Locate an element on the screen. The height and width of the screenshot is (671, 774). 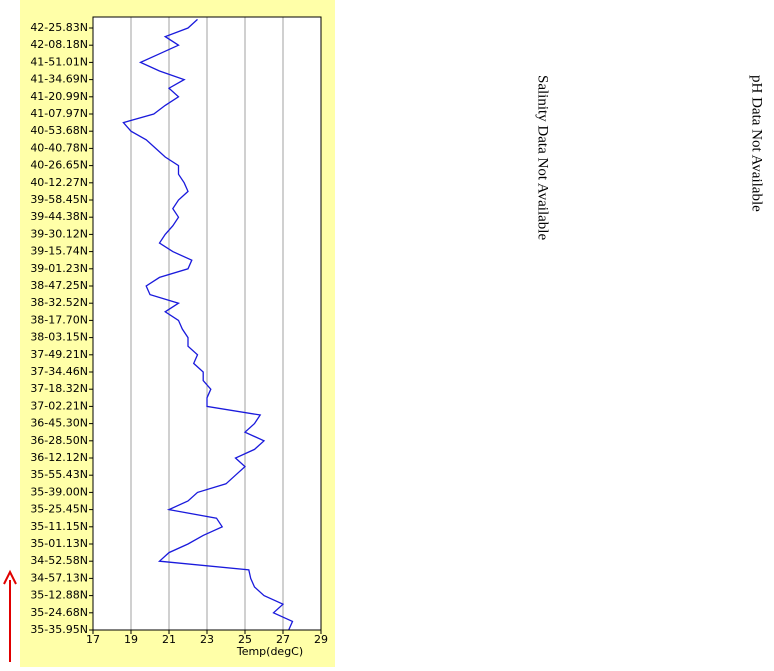
y-tick-label: 35-55.43N is located at coordinates (59, 474).